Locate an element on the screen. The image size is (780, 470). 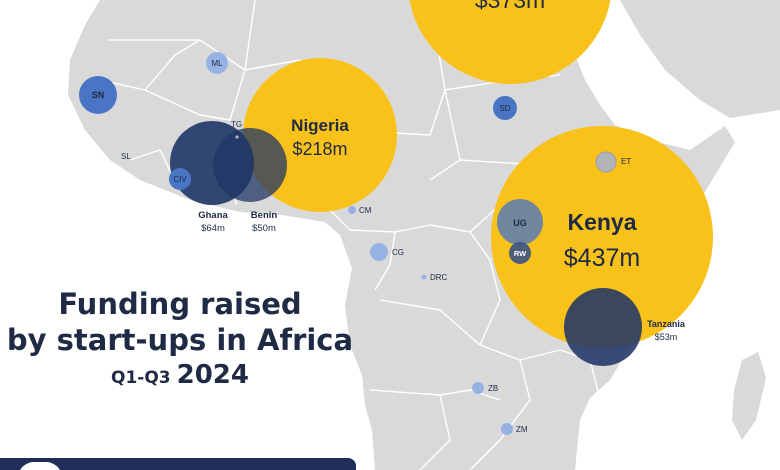
bubble-cg is located at coordinates (379, 252).